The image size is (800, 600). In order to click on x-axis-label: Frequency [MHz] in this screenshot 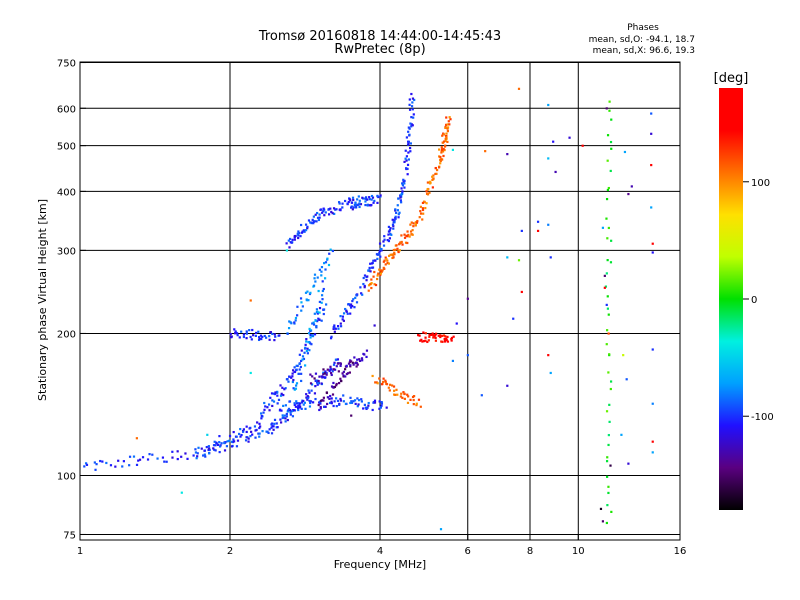, I will do `click(380, 564)`.